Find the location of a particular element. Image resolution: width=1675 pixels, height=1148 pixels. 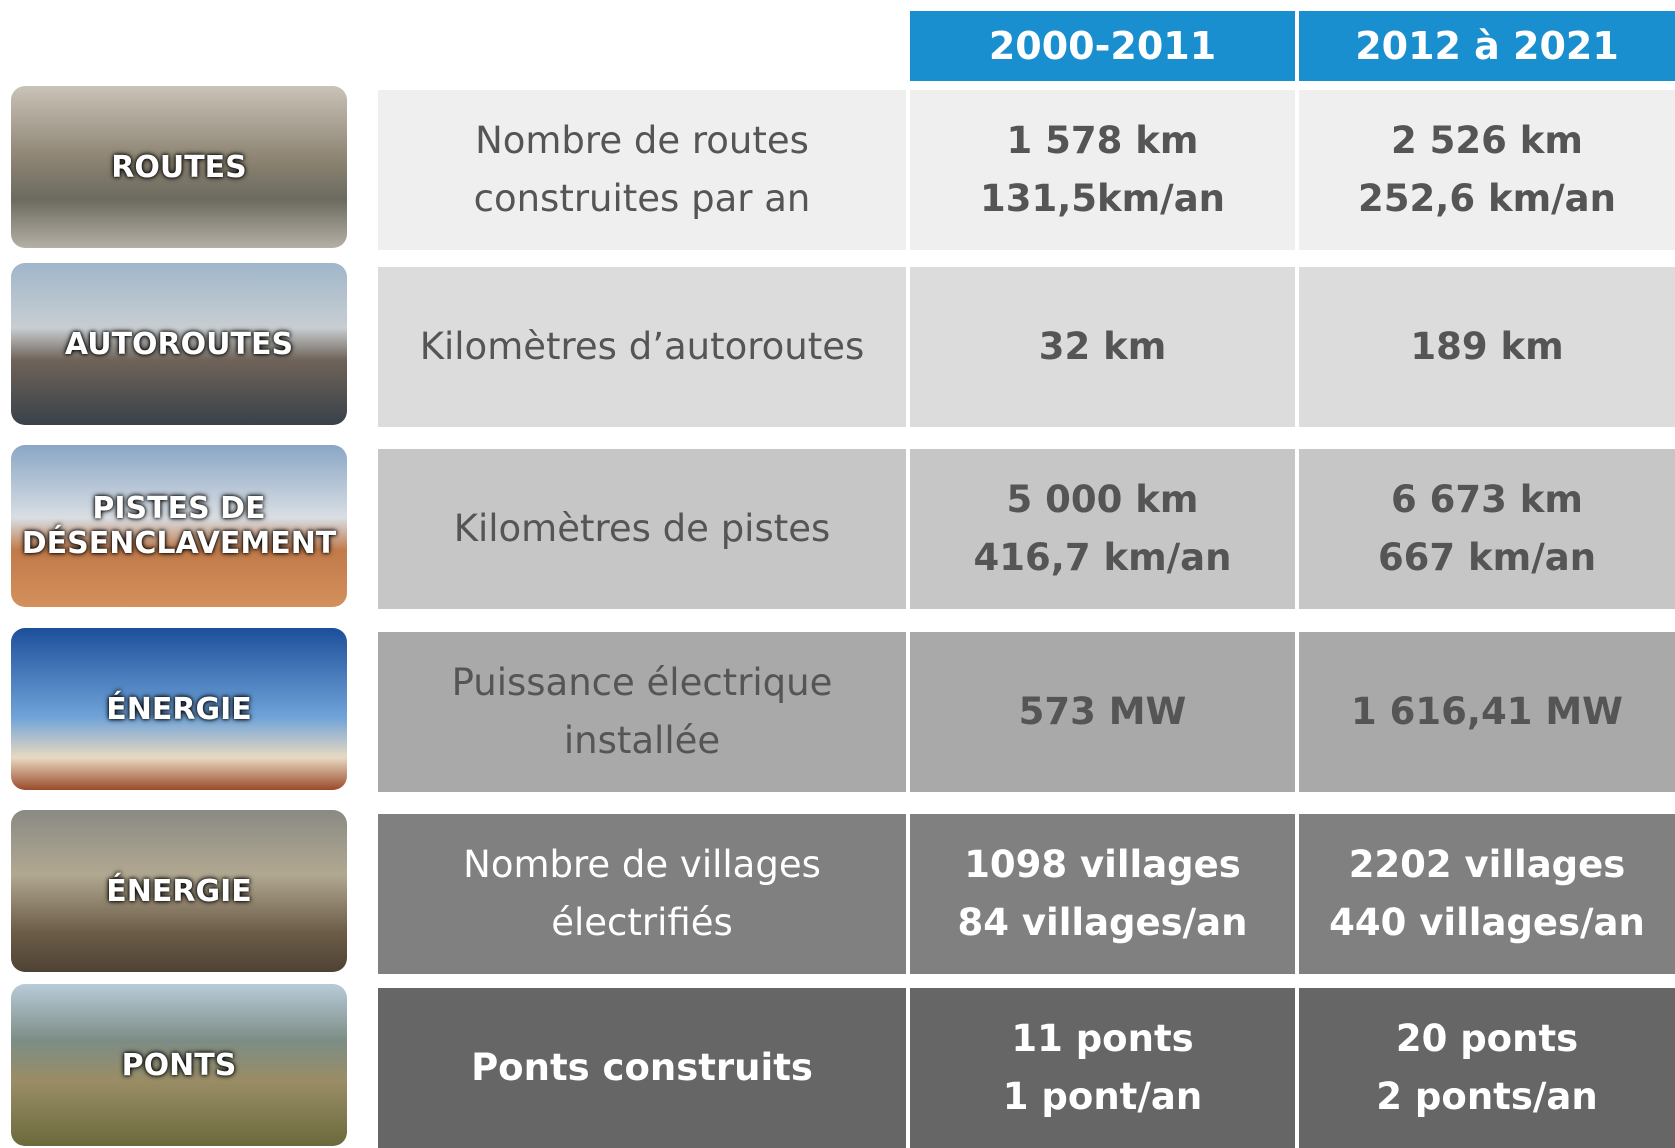

value-line: 189 km is located at coordinates (1487, 346).